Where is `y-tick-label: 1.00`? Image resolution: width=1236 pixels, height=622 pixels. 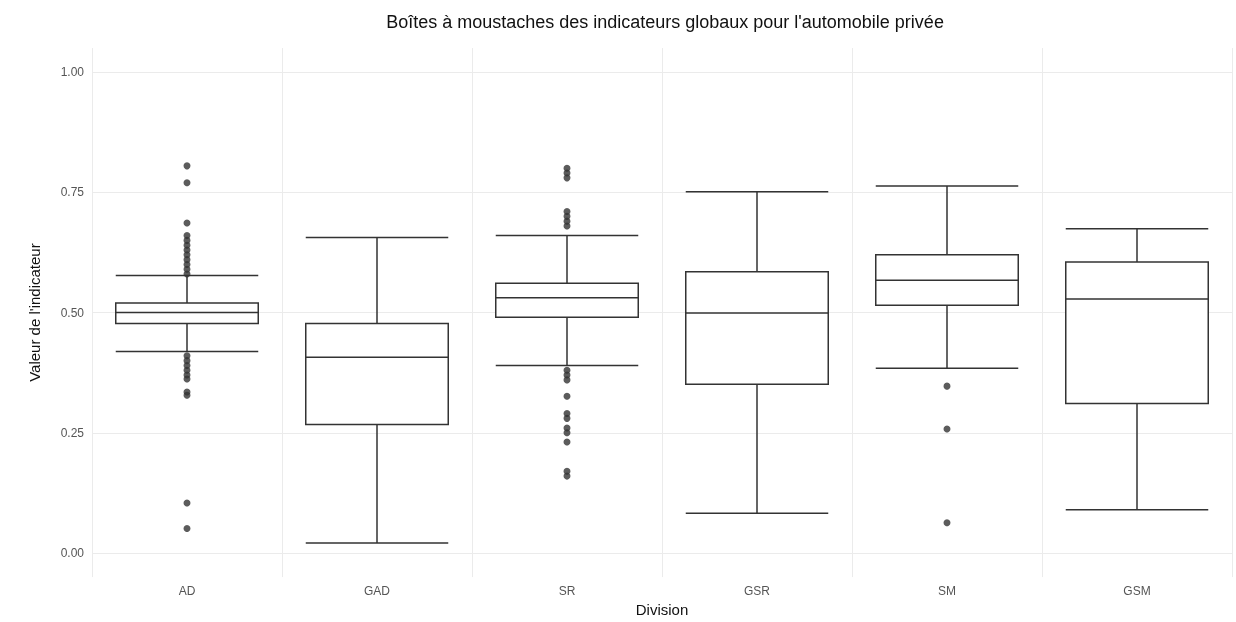 y-tick-label: 1.00 is located at coordinates (72, 72).